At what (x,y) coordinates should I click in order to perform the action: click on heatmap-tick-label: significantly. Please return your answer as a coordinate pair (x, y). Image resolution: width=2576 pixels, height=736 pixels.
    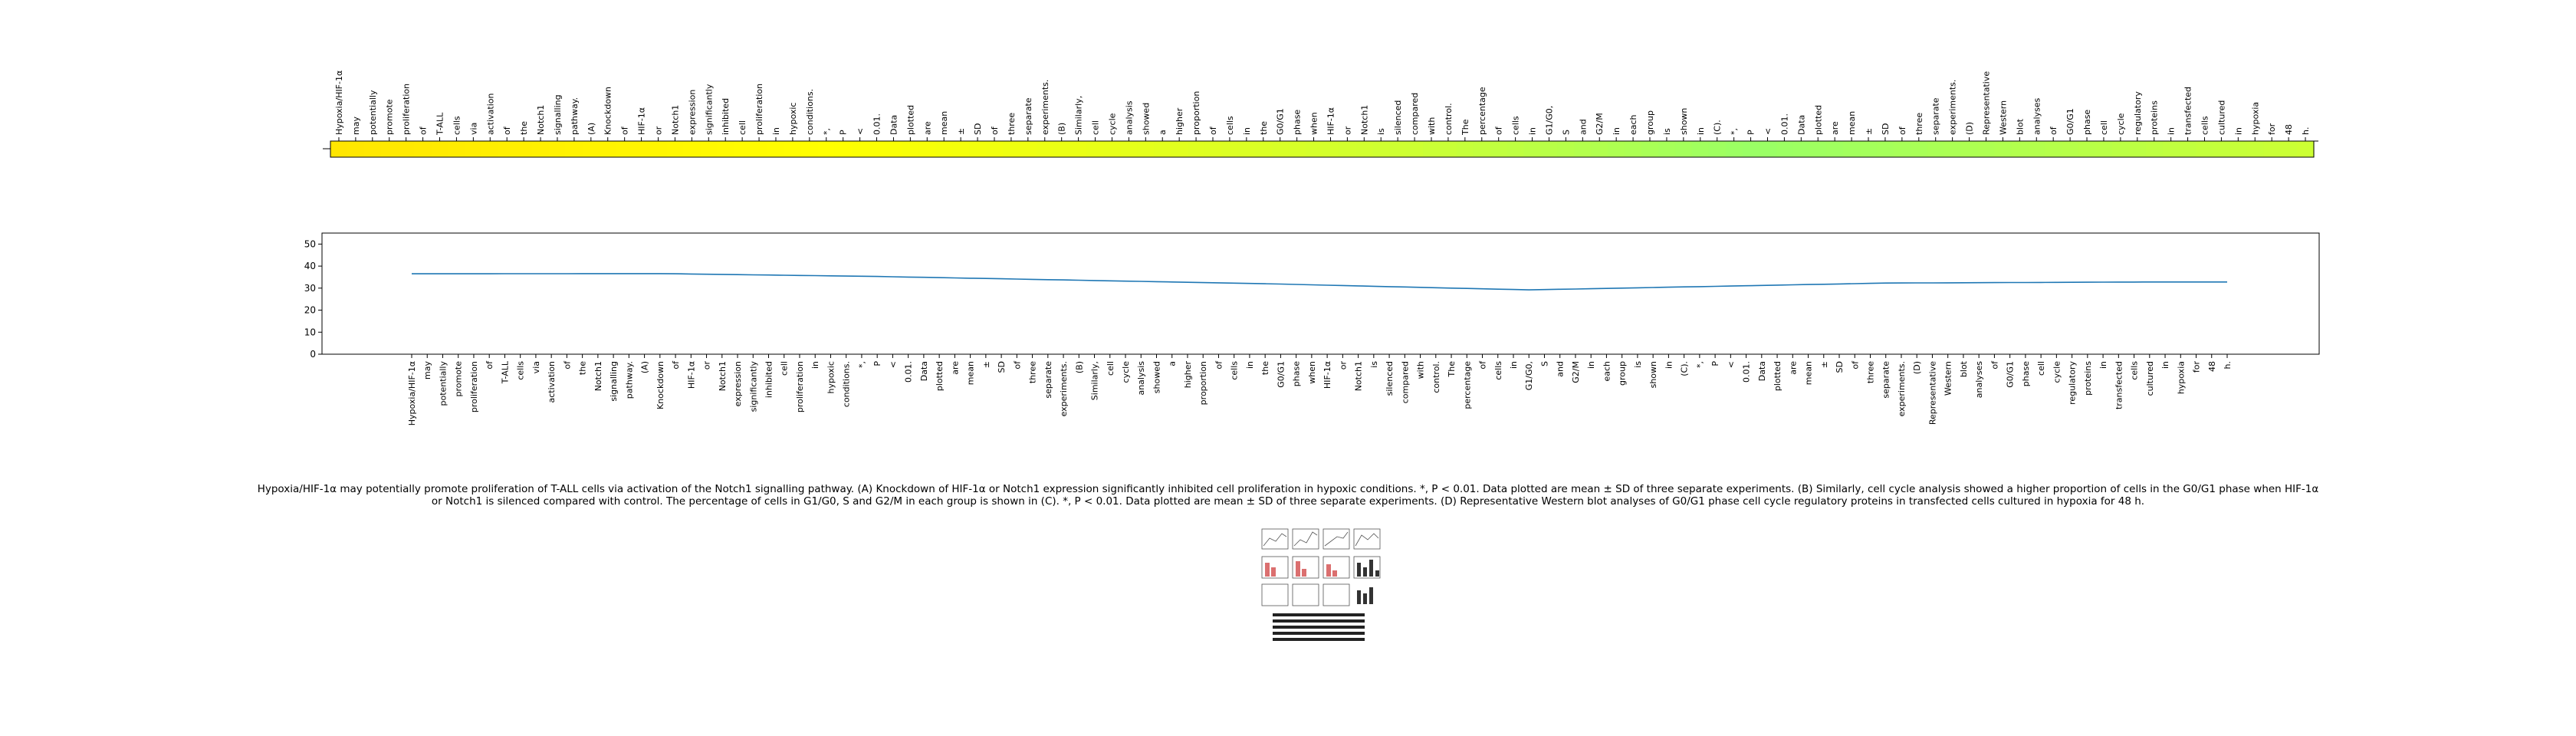
    Looking at the image, I should click on (709, 110).